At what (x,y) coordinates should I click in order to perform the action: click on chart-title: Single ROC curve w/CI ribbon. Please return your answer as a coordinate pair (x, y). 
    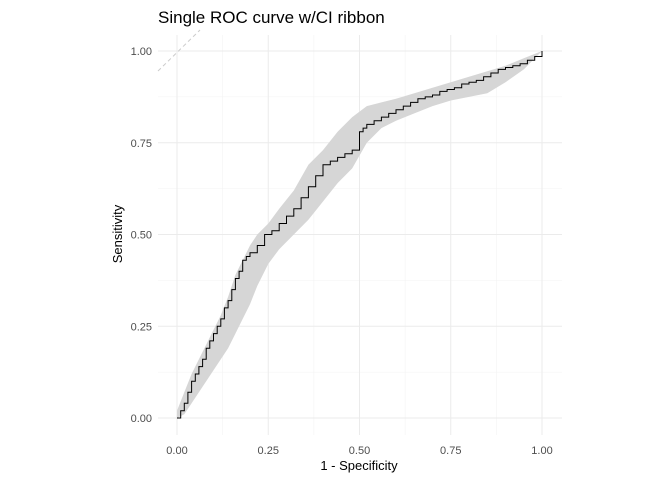
    Looking at the image, I should click on (271, 17).